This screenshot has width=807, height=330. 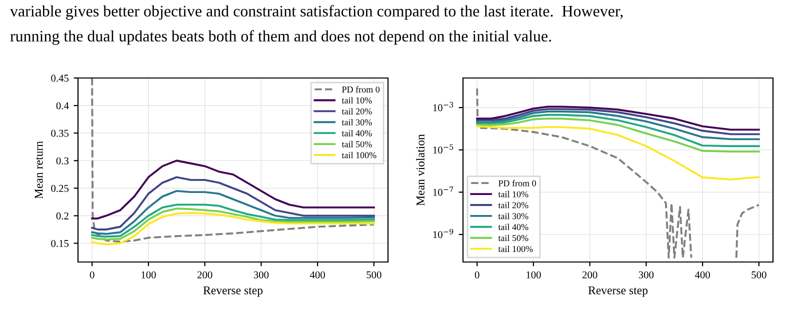 What do you see at coordinates (60, 188) in the screenshot?
I see `y-tick-label: 0.25` at bounding box center [60, 188].